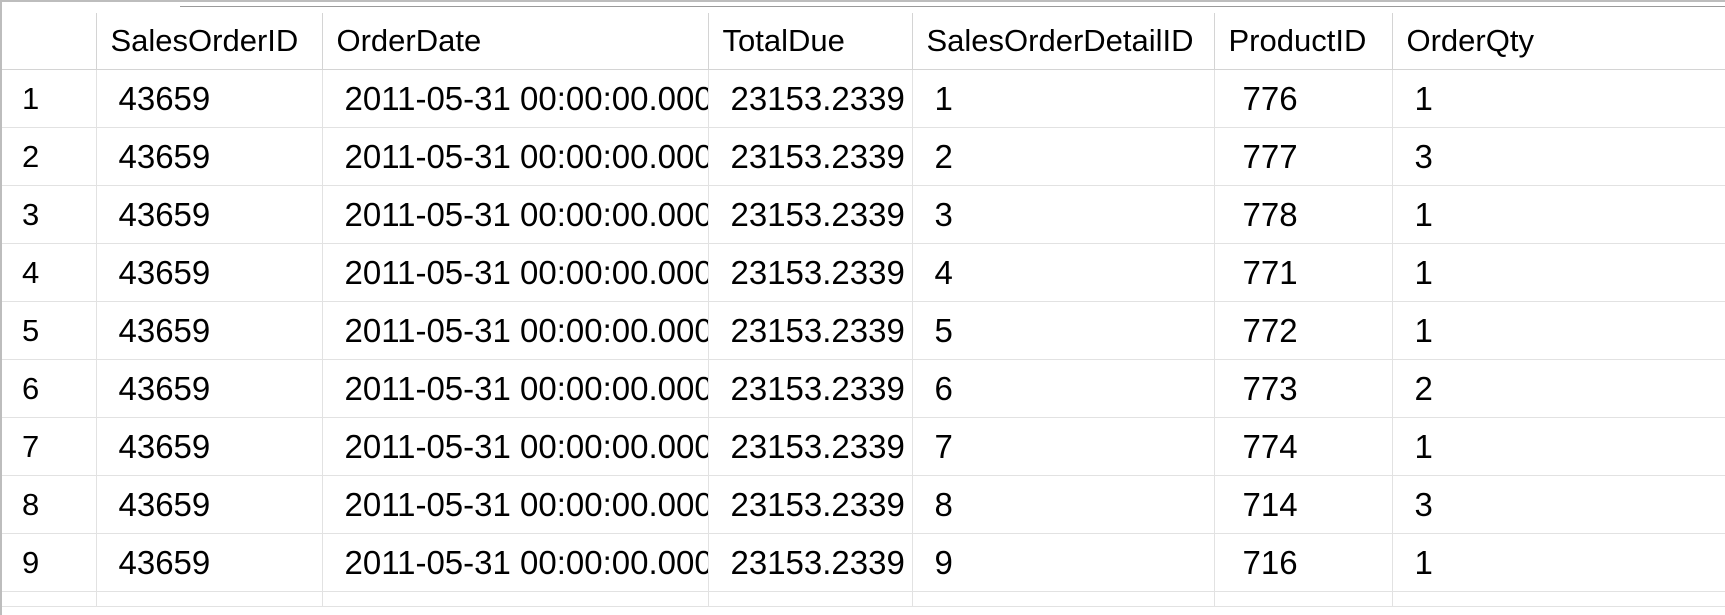  Describe the element at coordinates (1303, 214) in the screenshot. I see `cell-productid: 778` at that location.